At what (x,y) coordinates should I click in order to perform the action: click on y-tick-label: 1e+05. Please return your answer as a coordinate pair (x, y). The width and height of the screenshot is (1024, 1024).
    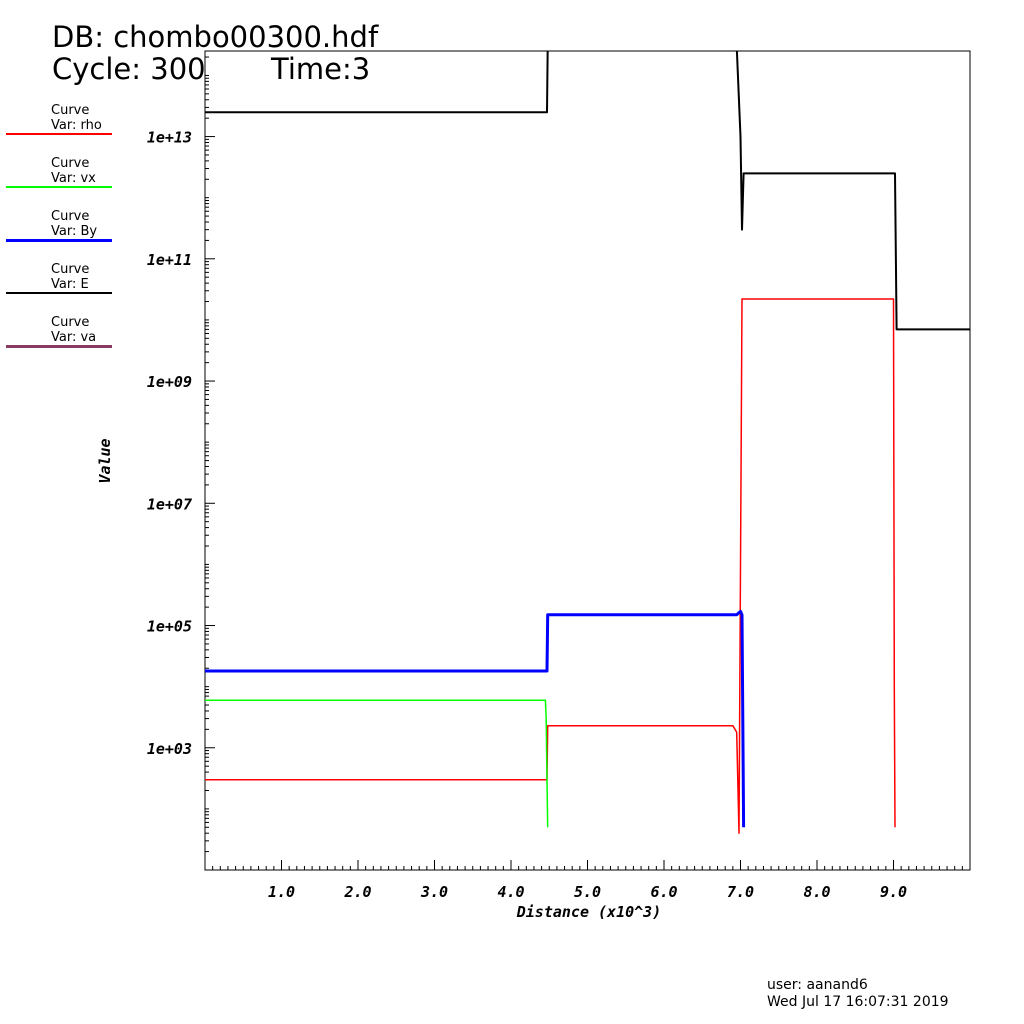
    Looking at the image, I should click on (169, 627).